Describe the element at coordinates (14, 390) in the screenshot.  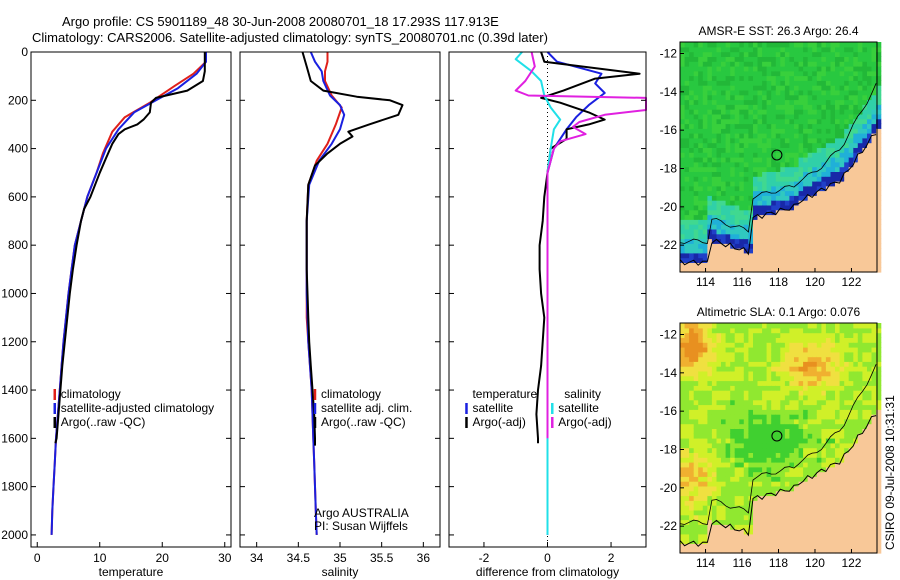
I see `y-tick-label: 1400` at that location.